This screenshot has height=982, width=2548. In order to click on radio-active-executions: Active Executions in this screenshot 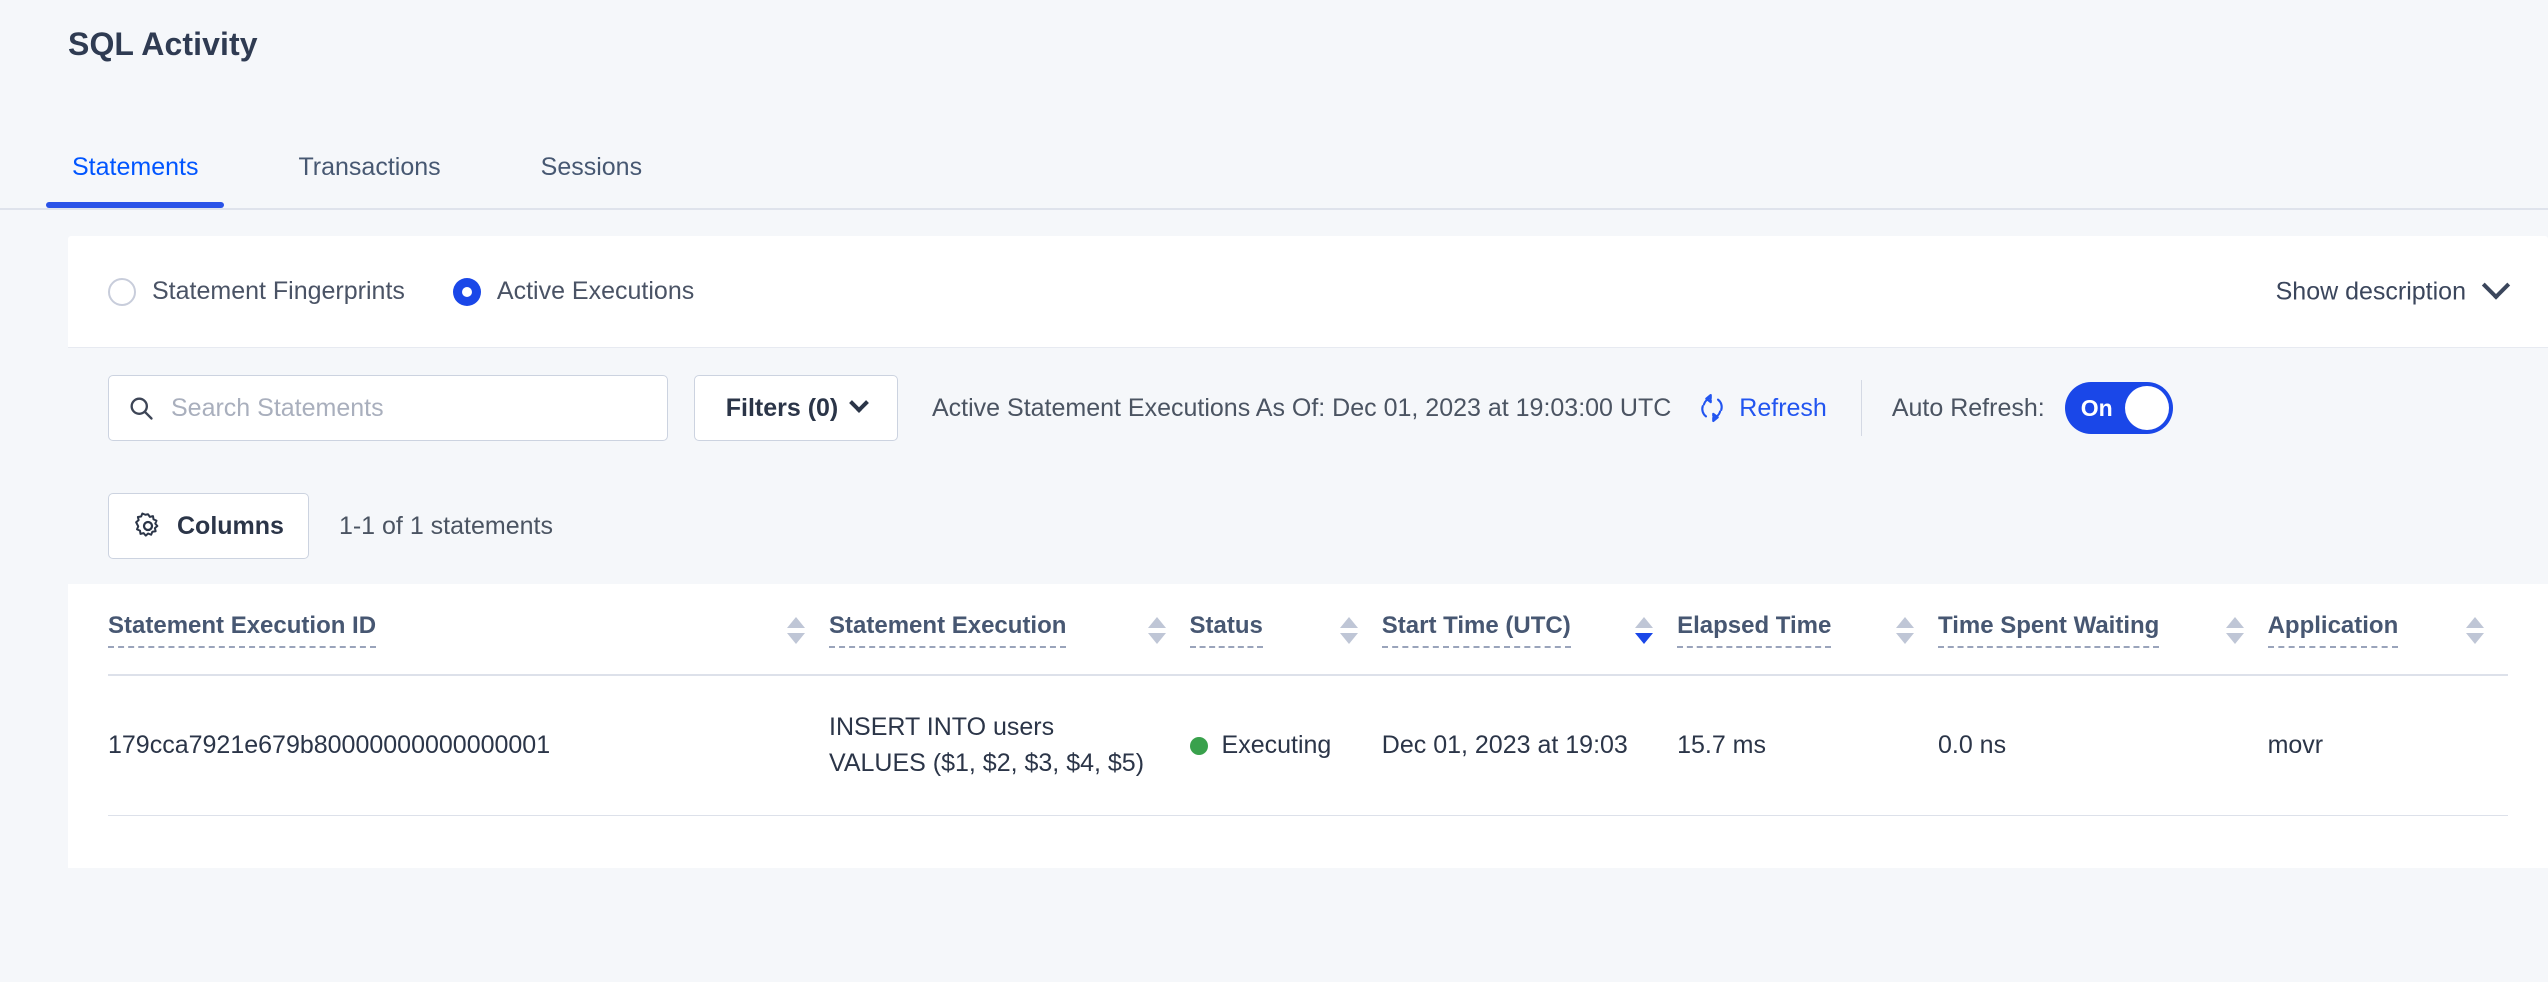, I will do `click(573, 291)`.